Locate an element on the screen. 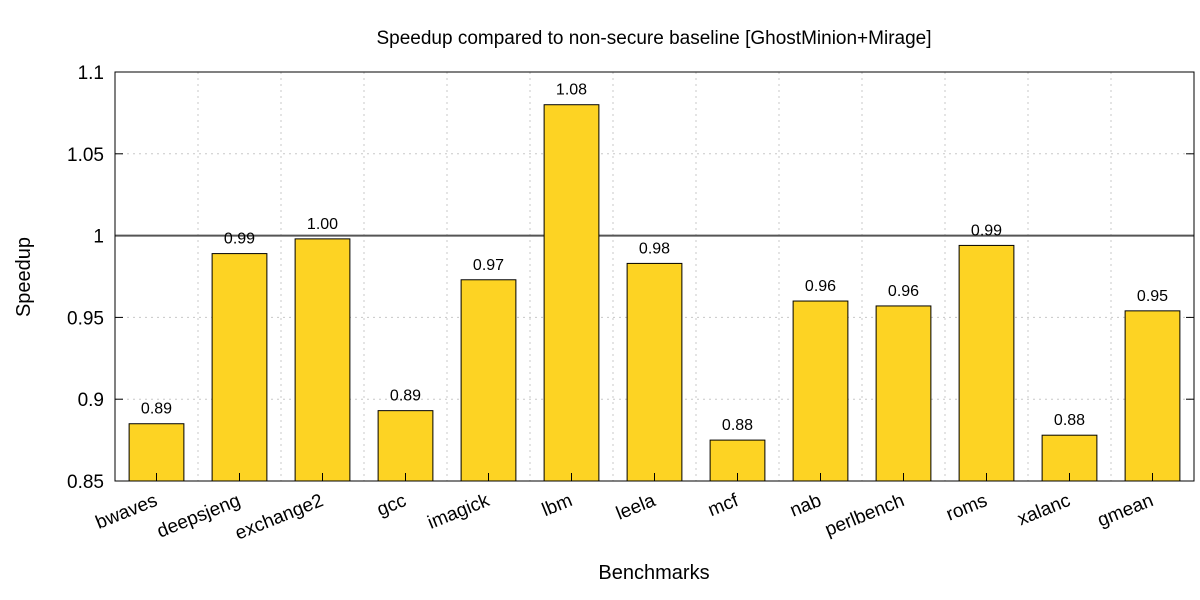 The image size is (1200, 600). bar-gmean is located at coordinates (1152, 396).